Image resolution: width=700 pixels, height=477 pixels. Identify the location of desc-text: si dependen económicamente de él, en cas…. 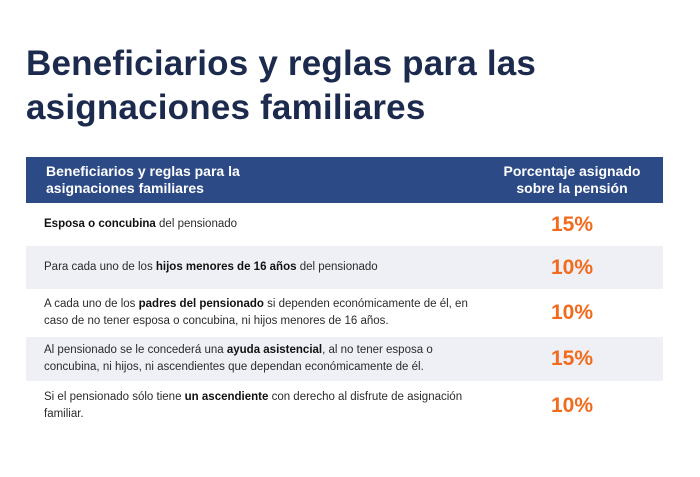
(256, 312).